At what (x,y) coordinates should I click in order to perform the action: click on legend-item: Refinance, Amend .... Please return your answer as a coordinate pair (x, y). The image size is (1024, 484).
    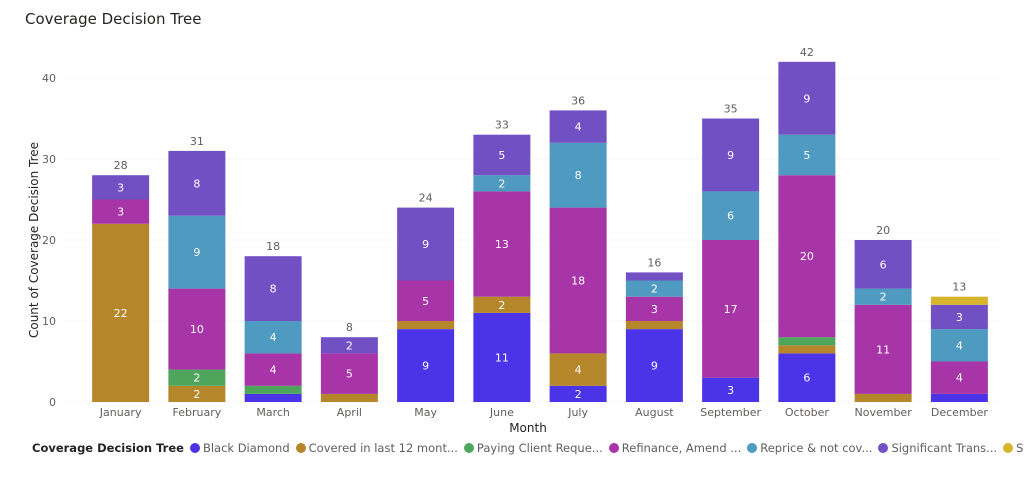
    Looking at the image, I should click on (674, 448).